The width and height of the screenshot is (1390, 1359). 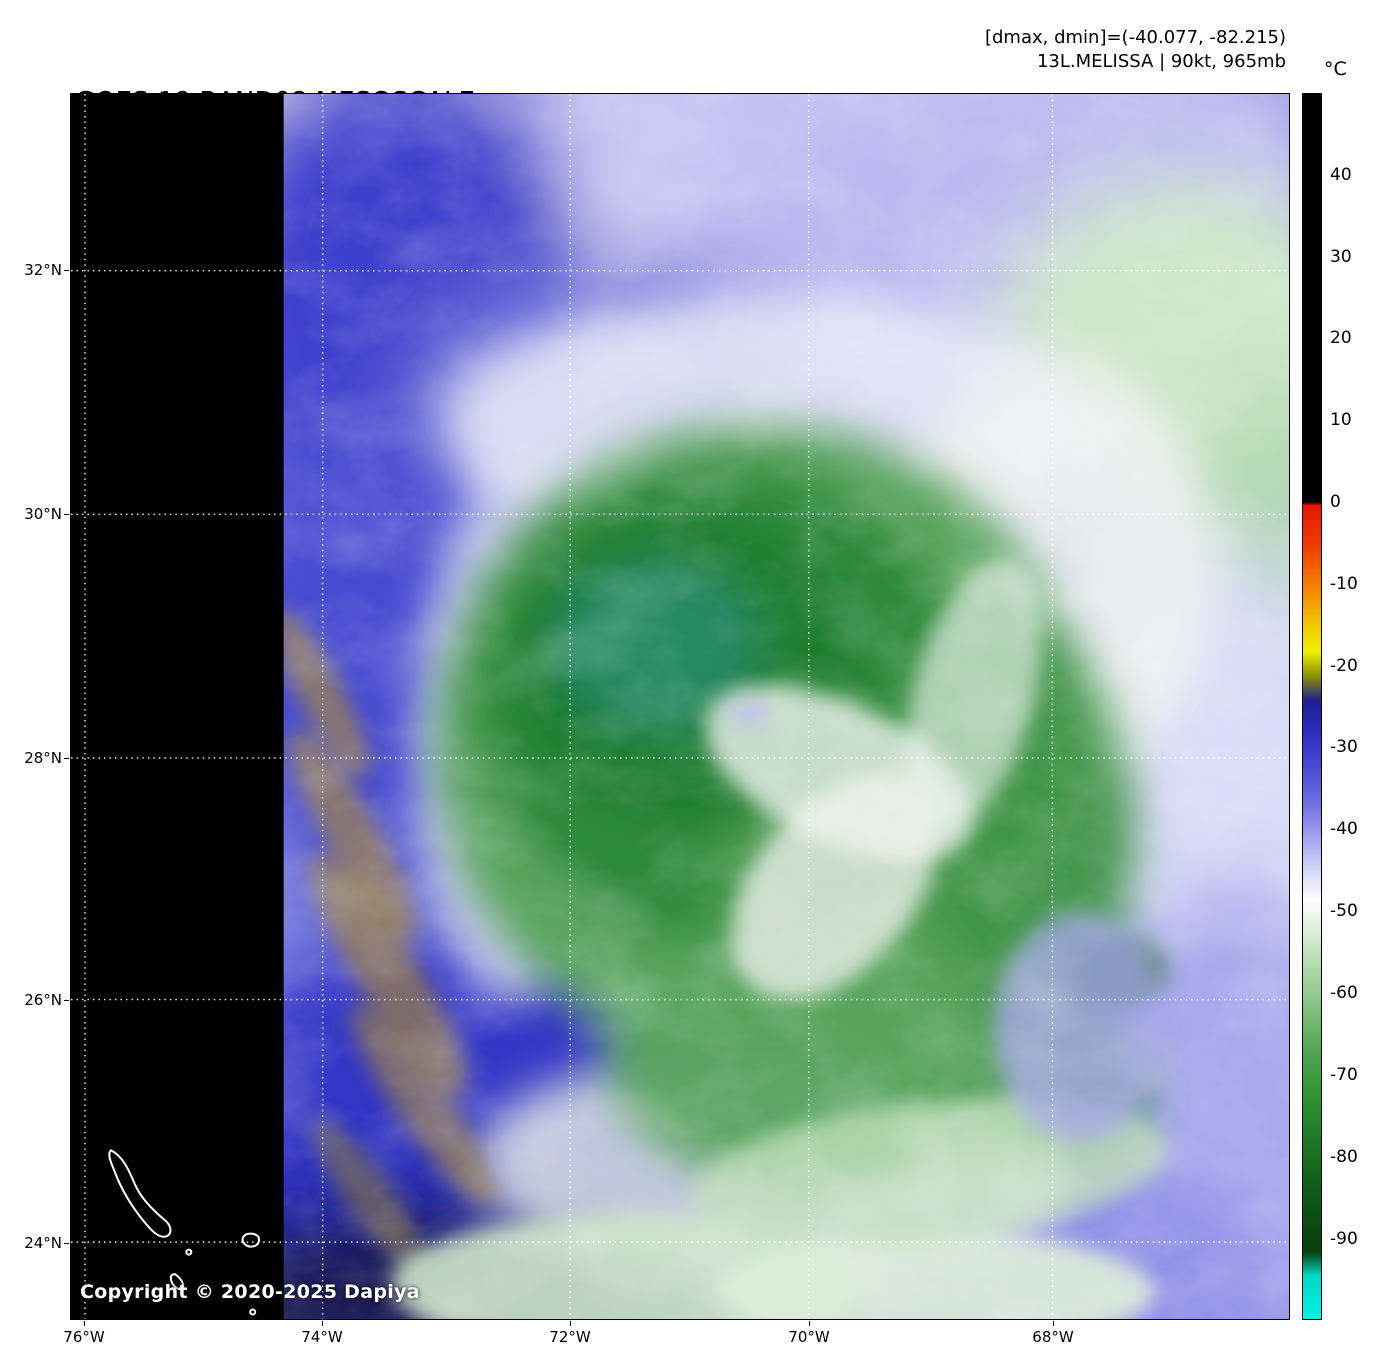 What do you see at coordinates (184, 1232) in the screenshot?
I see `island-outlines` at bounding box center [184, 1232].